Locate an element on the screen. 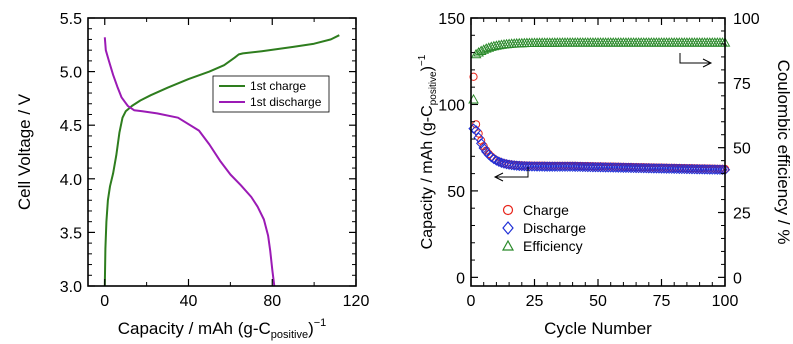  cycle-x-tick-label: 100 is located at coordinates (725, 301).